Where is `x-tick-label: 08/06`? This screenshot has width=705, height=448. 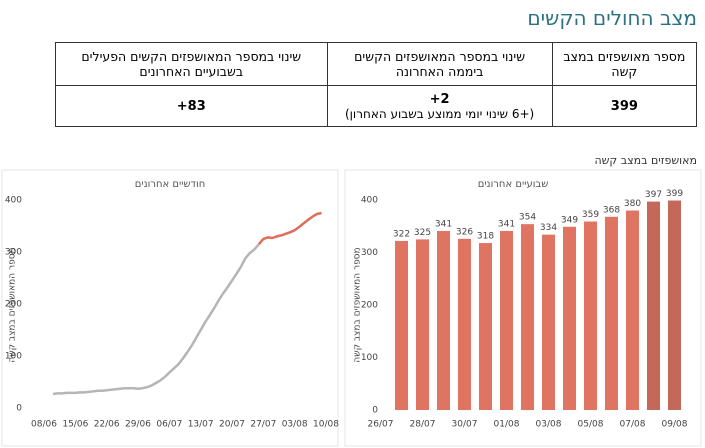 x-tick-label: 08/06 is located at coordinates (44, 425).